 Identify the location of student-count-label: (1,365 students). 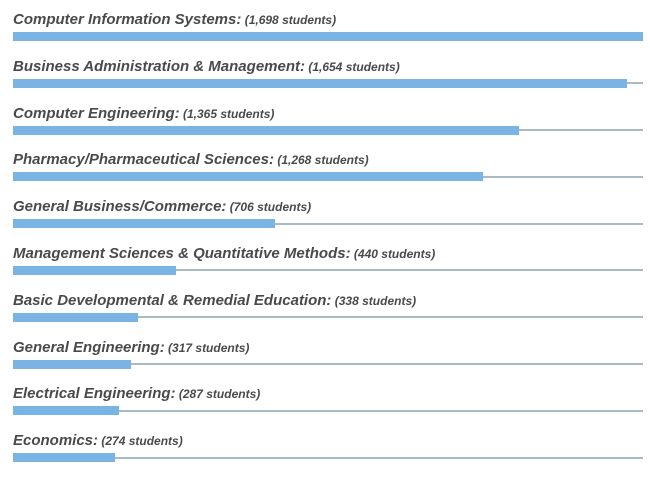
(227, 113).